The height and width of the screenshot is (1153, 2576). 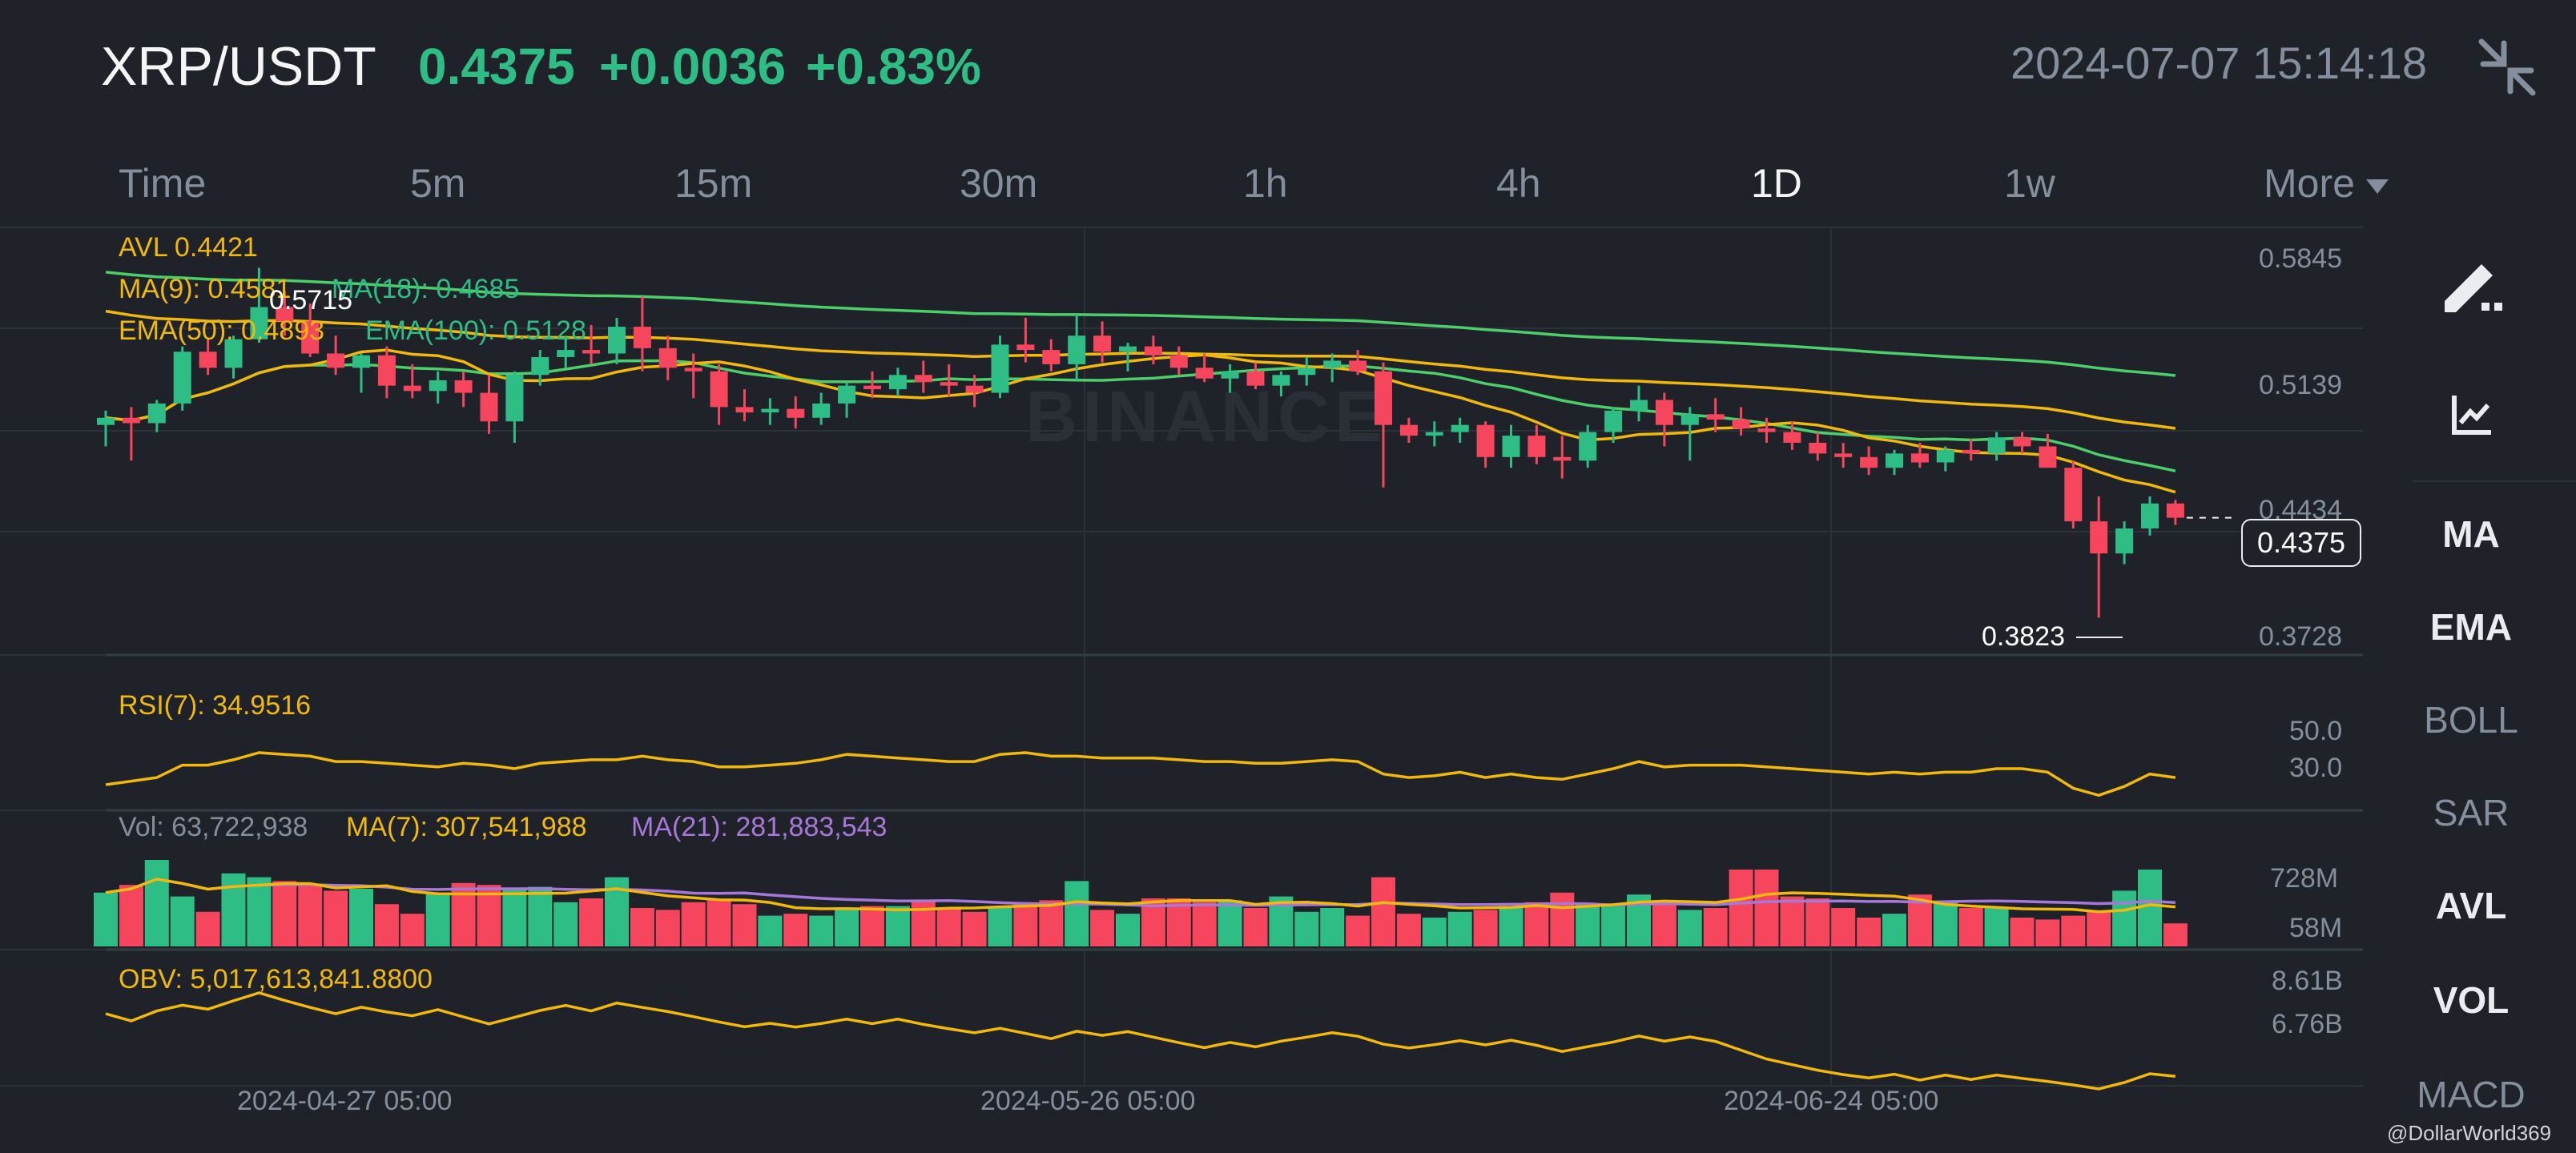 I want to click on toolbar-macd: MACD, so click(x=2471, y=1095).